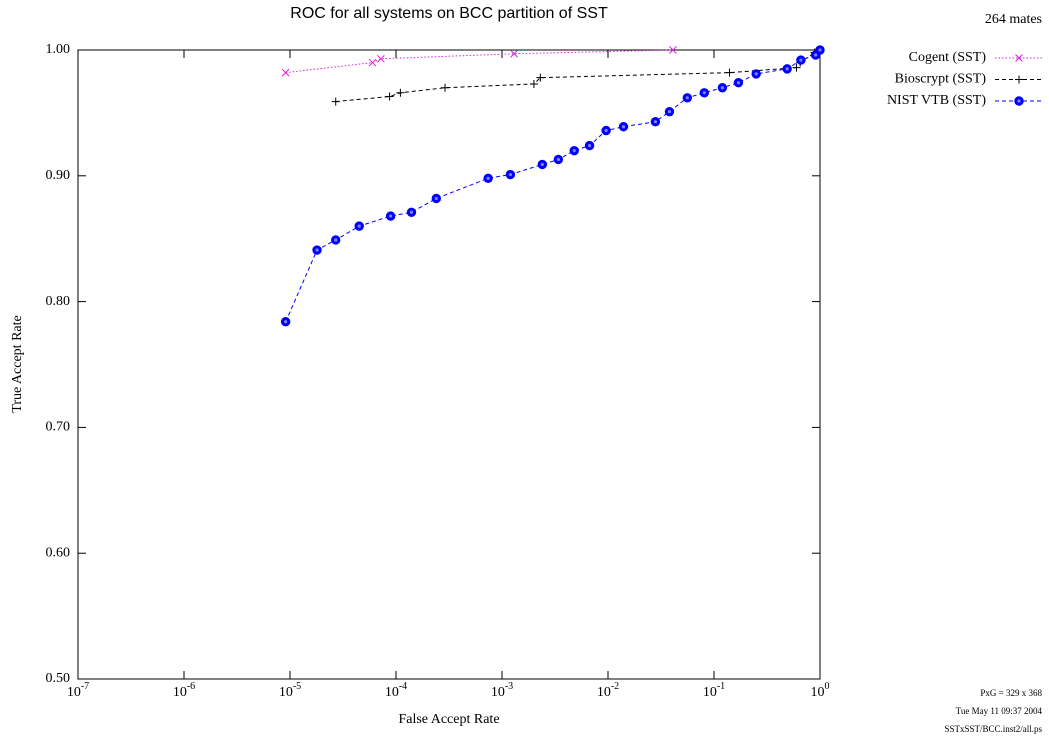  Describe the element at coordinates (820, 690) in the screenshot. I see `x-tick-label: 10⁰` at that location.